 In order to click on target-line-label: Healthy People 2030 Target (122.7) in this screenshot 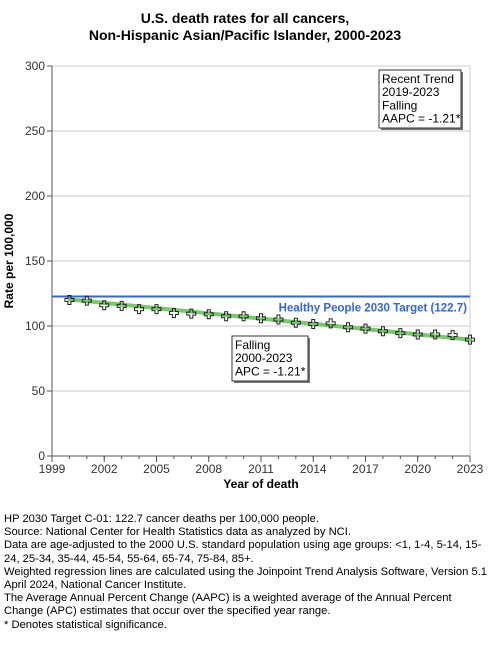, I will do `click(373, 308)`.